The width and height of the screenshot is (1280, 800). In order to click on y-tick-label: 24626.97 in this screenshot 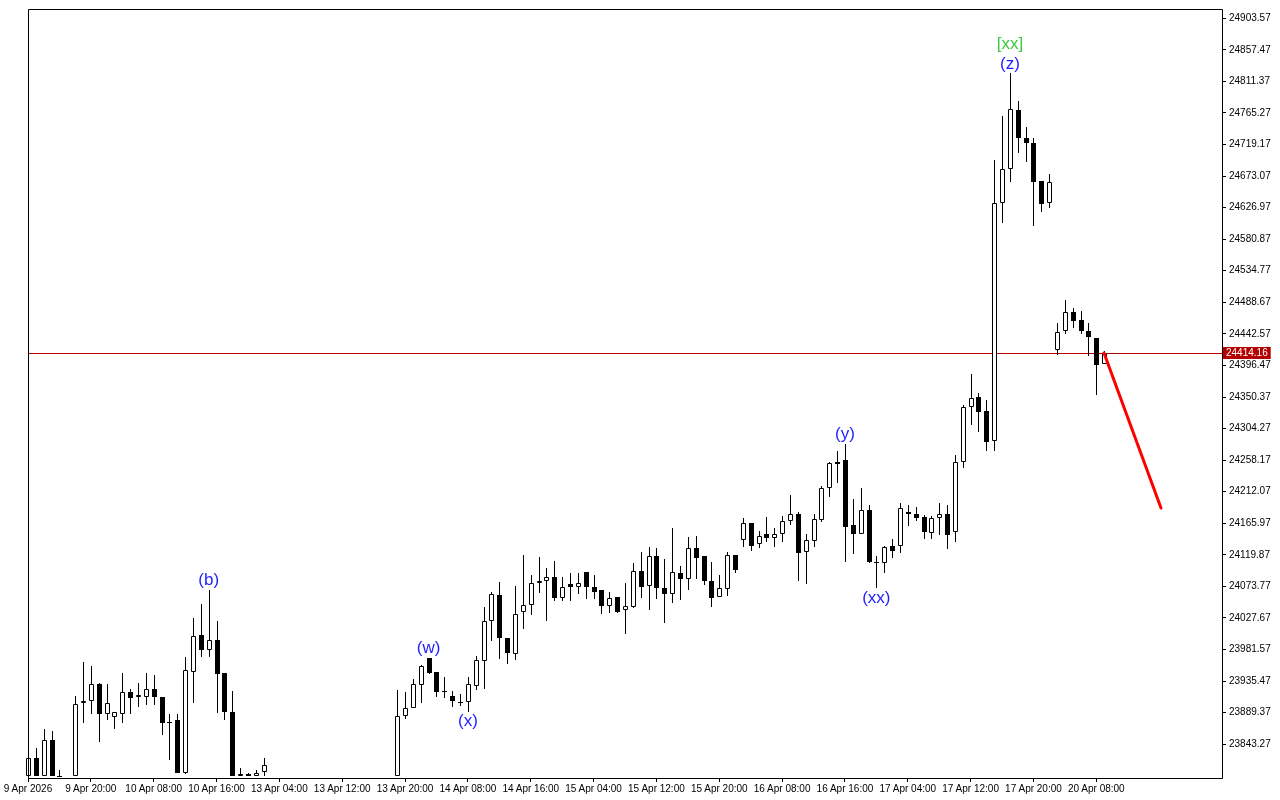, I will do `click(1250, 207)`.